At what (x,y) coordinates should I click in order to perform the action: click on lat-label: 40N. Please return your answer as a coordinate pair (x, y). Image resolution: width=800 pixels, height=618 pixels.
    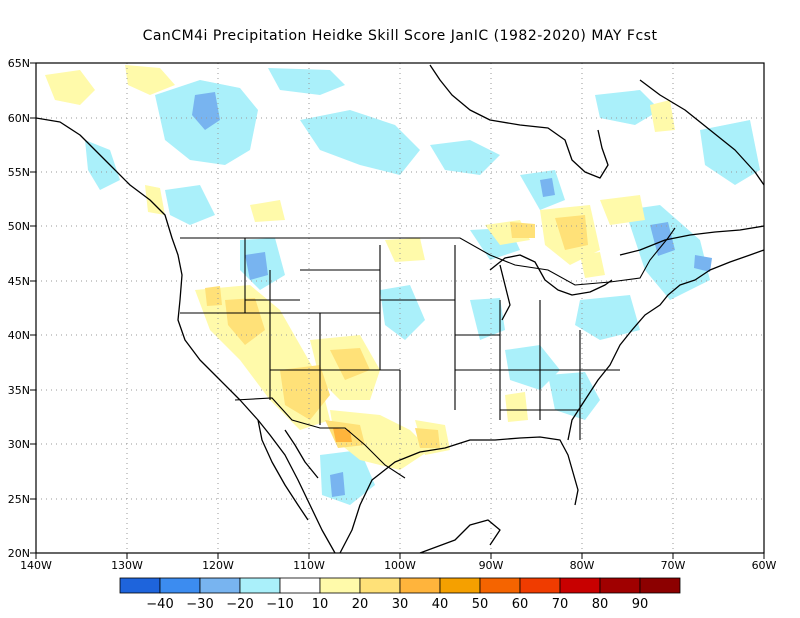
    Looking at the image, I should click on (19, 335).